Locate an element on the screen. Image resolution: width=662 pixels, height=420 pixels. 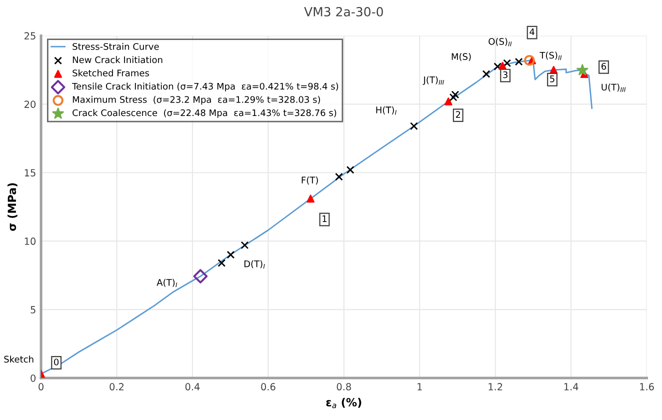
annotation: U(T)$_{III}$ is located at coordinates (614, 88).